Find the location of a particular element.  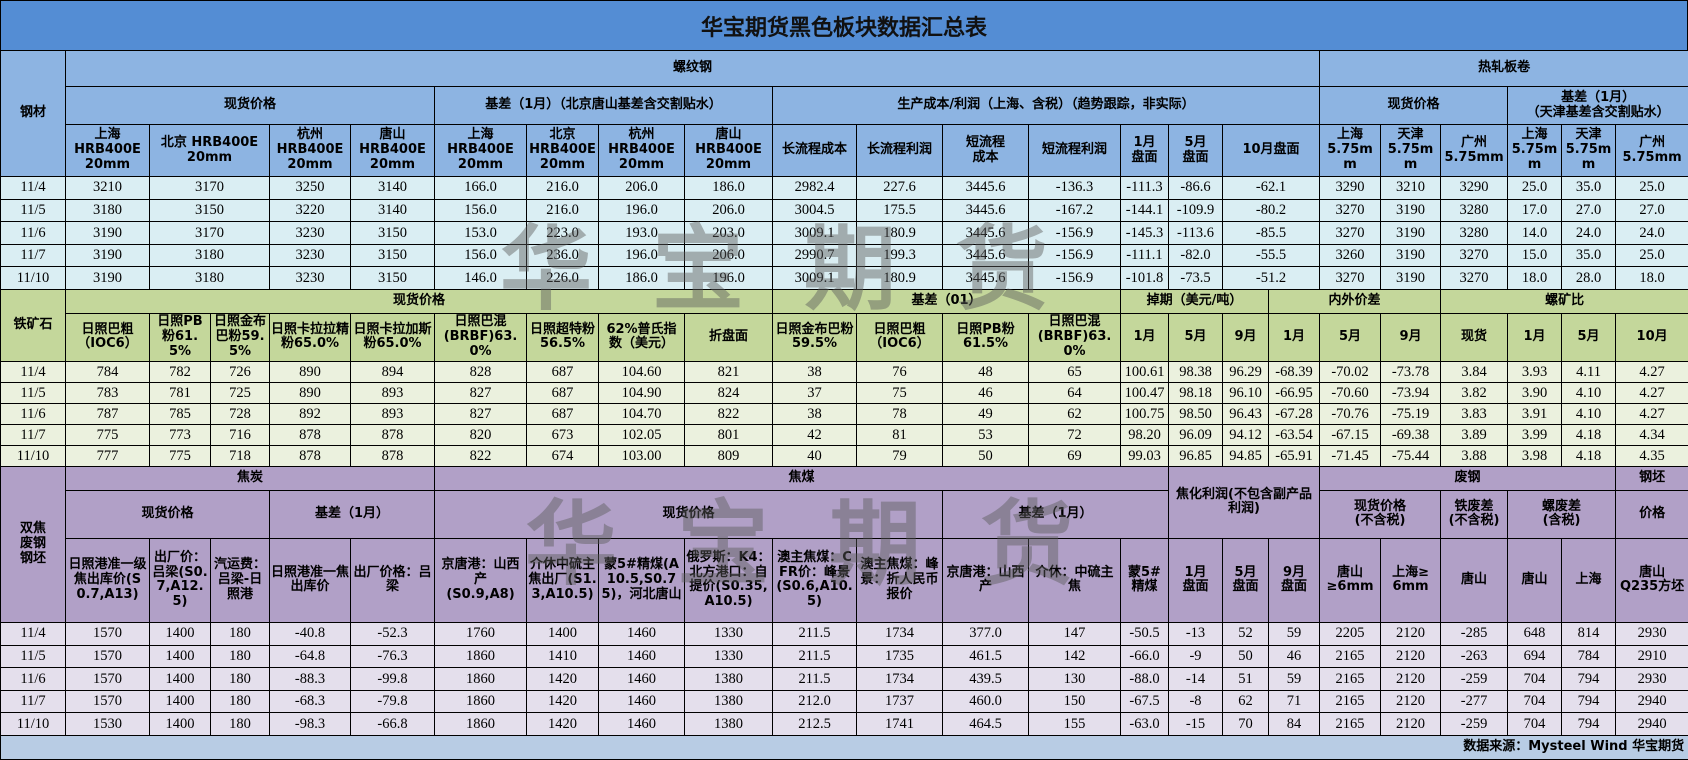

data-cell: -67.5 is located at coordinates (1145, 701).